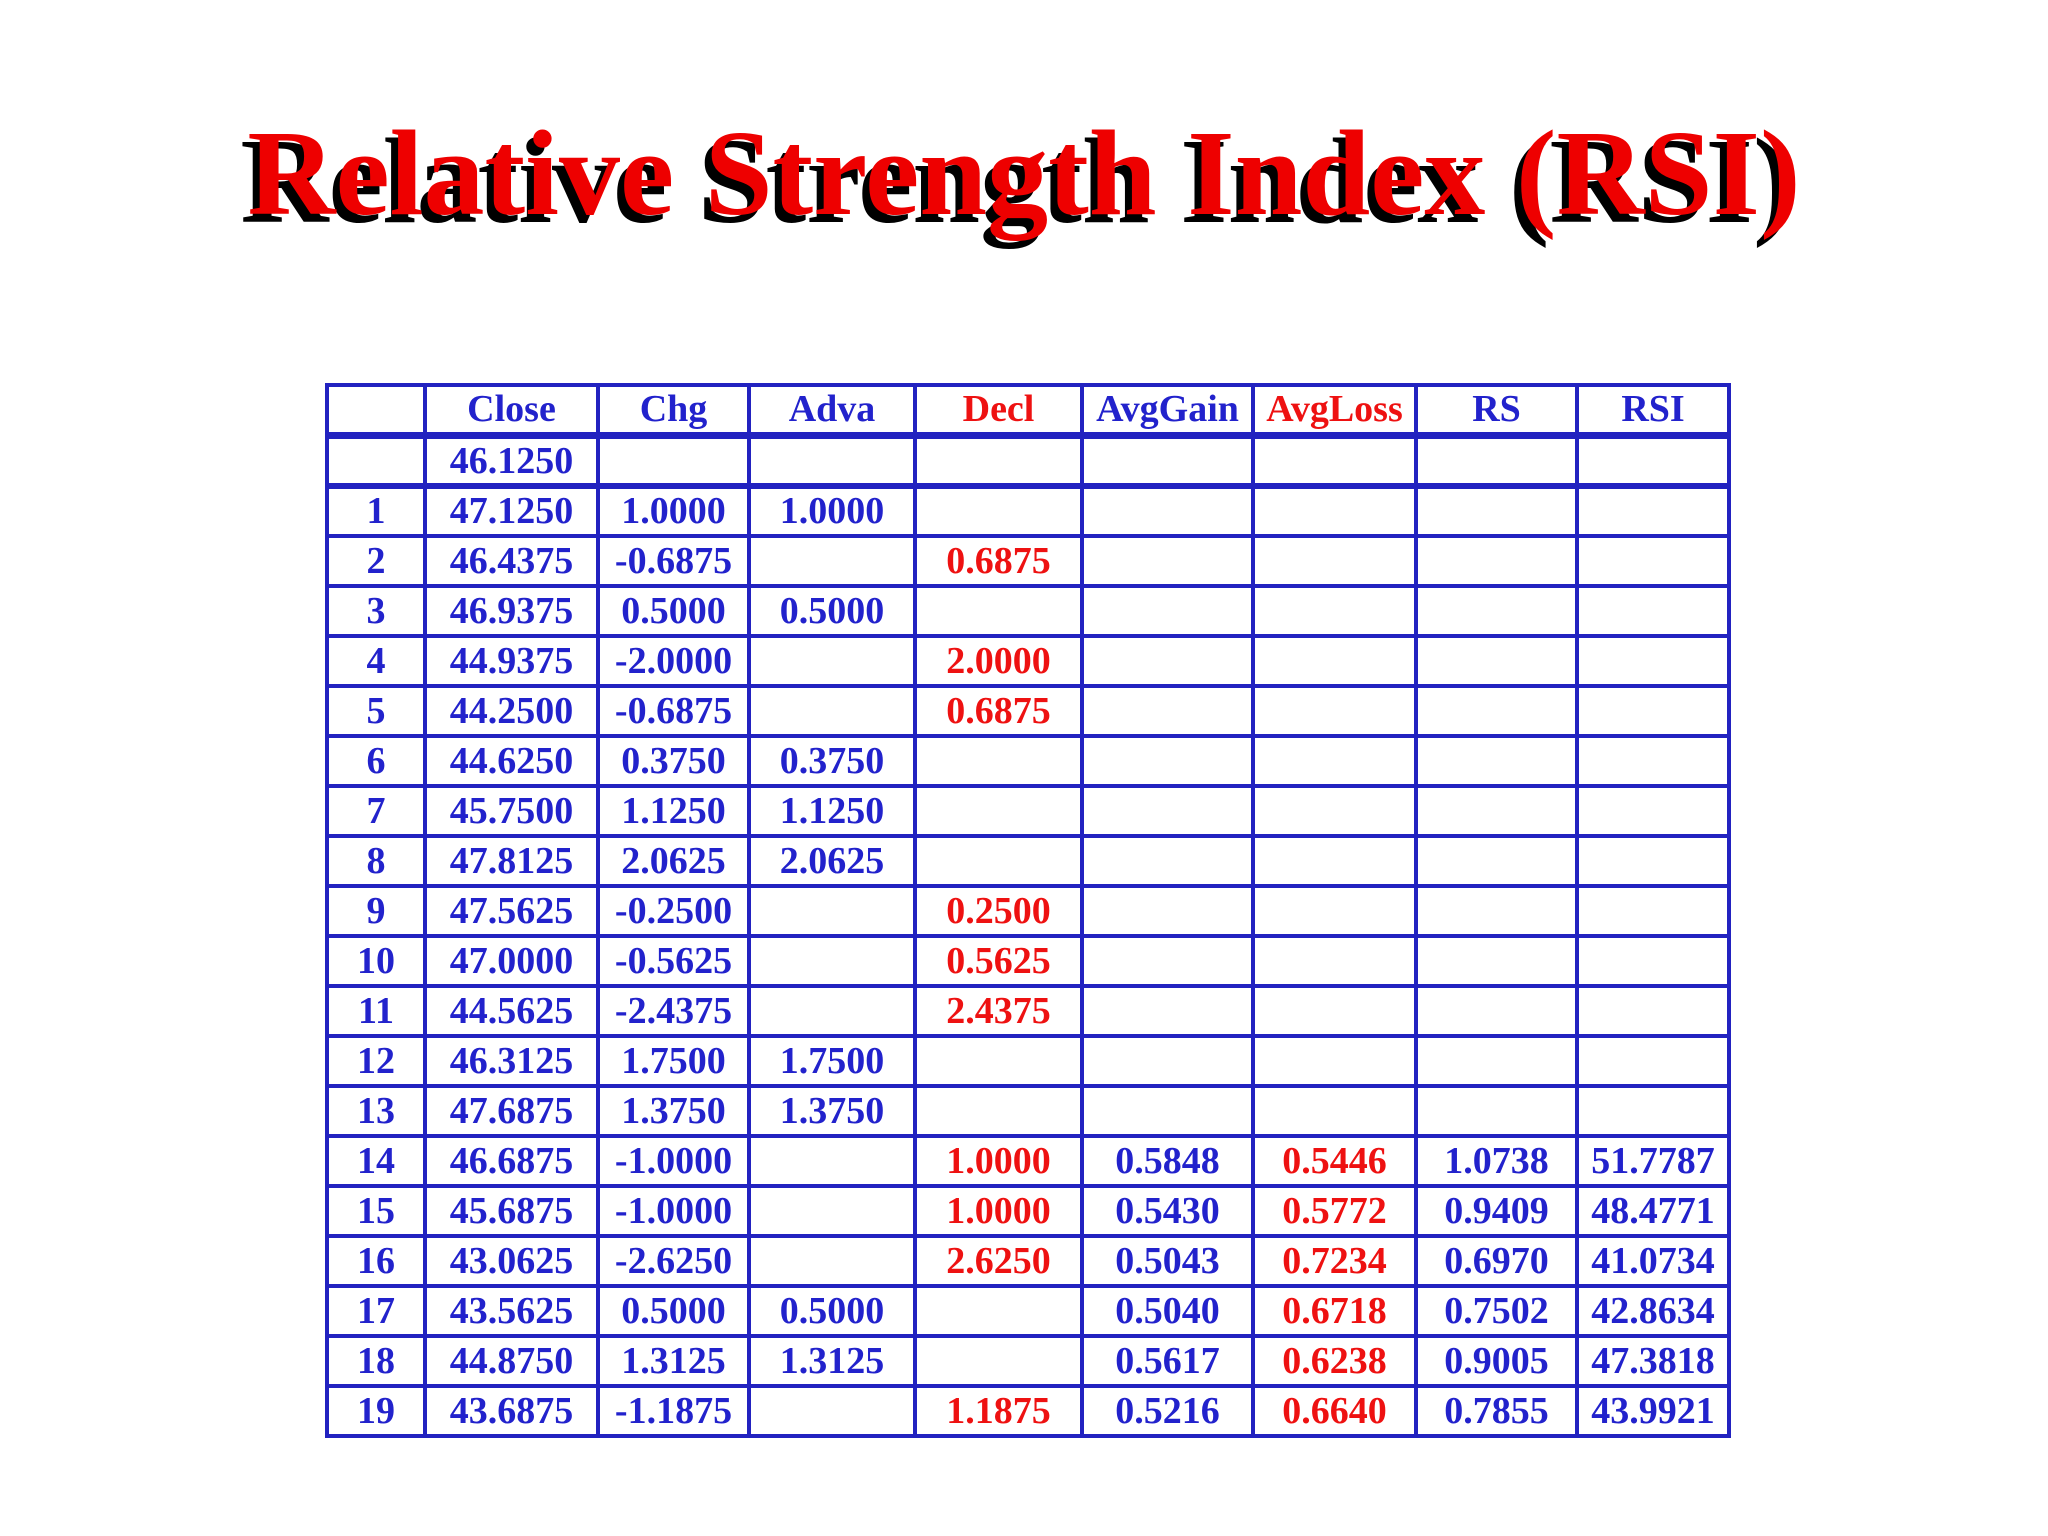 The image size is (2048, 1536). I want to click on cell-avgloss: 0.6238, so click(1334, 1360).